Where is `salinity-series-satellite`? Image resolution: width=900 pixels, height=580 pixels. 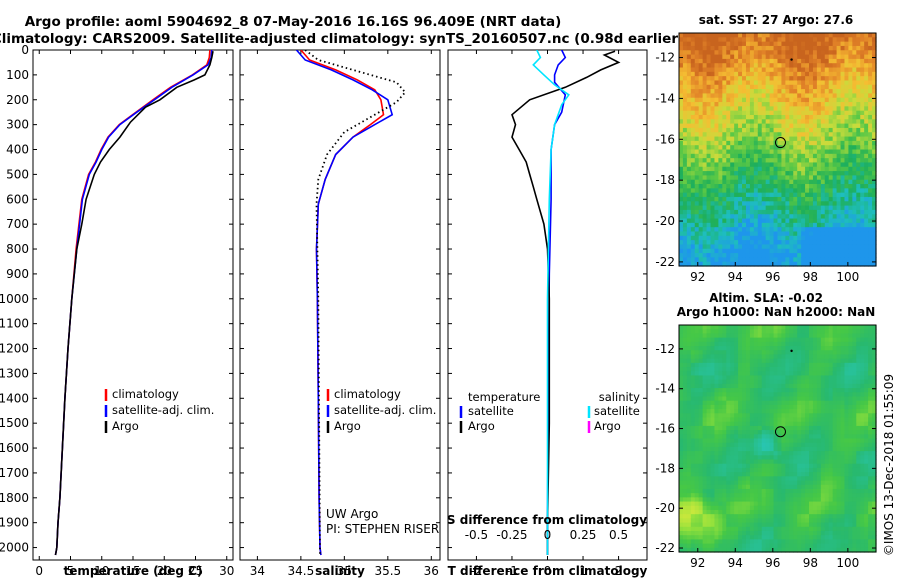 salinity-series-satellite is located at coordinates (344, 303).